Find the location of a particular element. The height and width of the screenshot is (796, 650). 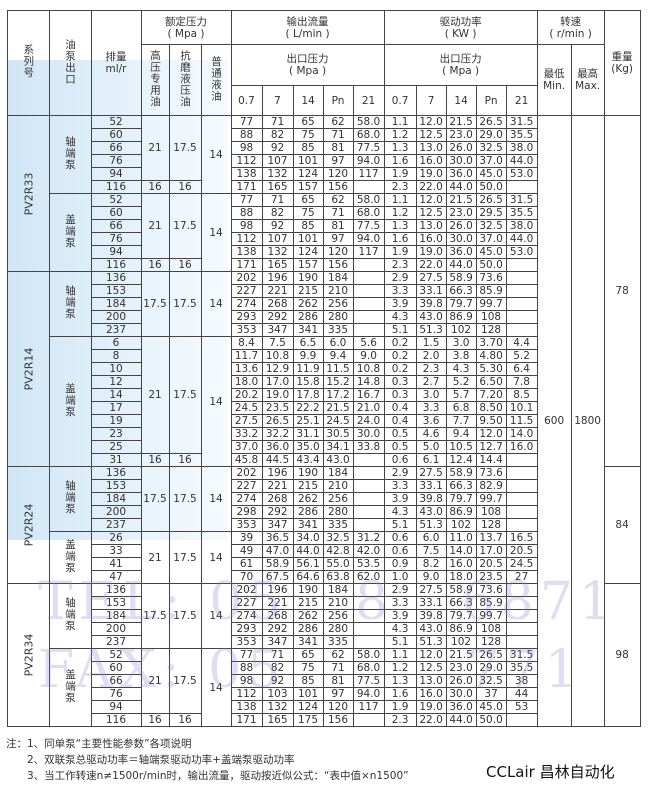

power-cell: 1.9 is located at coordinates (400, 174).